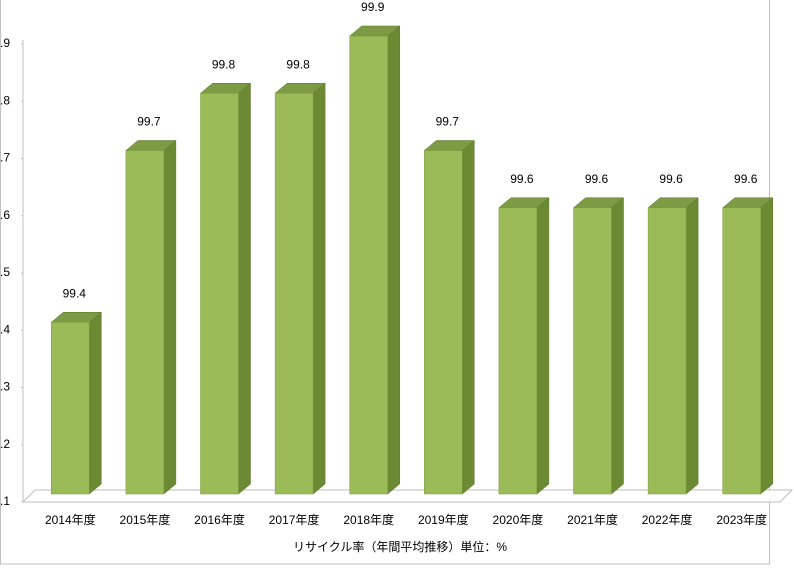  What do you see at coordinates (5, 501) in the screenshot?
I see `y-tick-label: .1` at bounding box center [5, 501].